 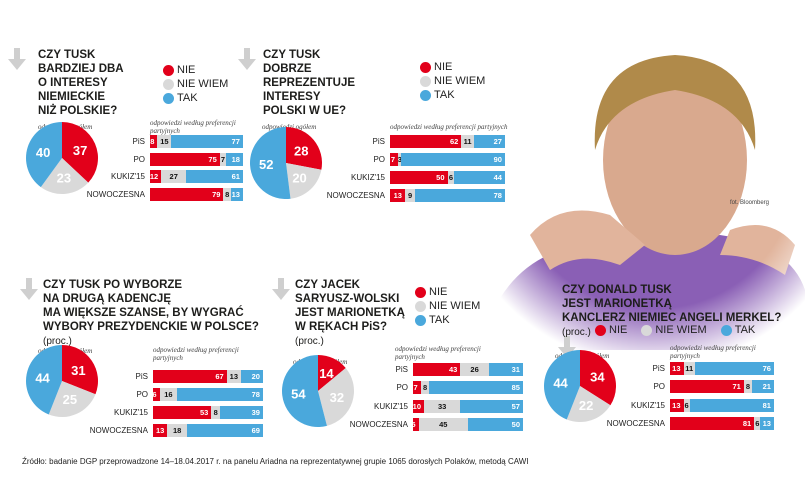 I want to click on title-line: CZY TUSK, so click(x=292, y=55).